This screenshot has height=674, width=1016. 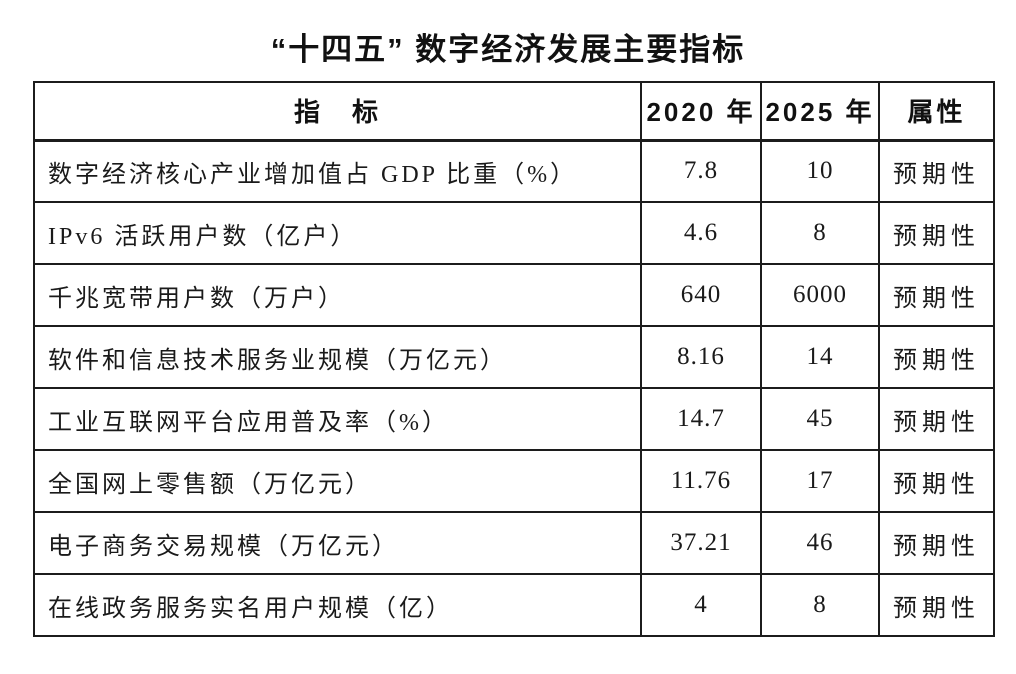 I want to click on header-cell-indicator: 指 标, so click(x=337, y=111).